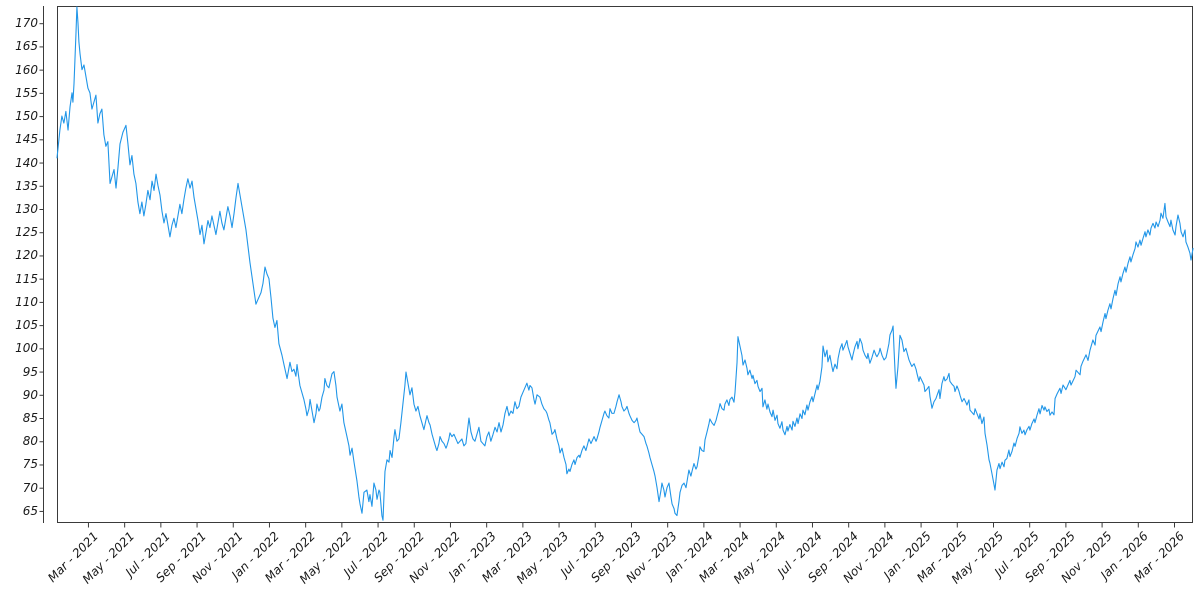 This screenshot has height=600, width=1200. I want to click on y-tick-label: 70, so click(30, 487).